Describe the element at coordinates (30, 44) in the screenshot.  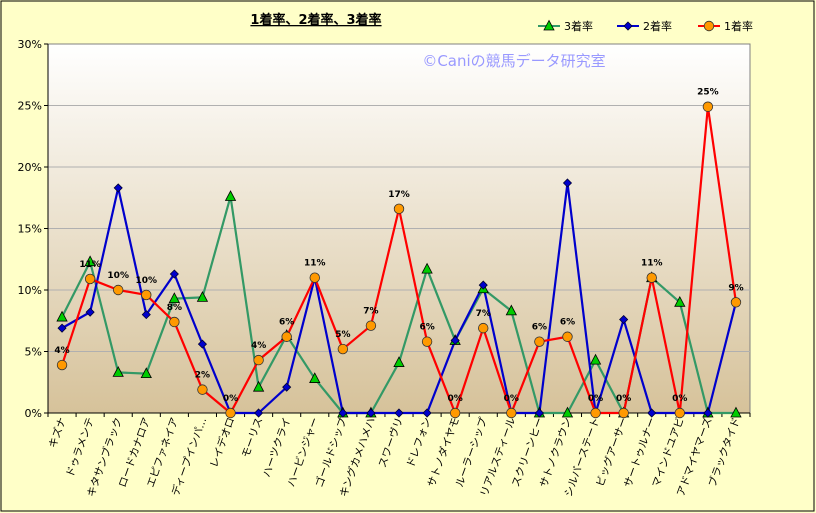
I see `y-tick-label: 30%` at that location.